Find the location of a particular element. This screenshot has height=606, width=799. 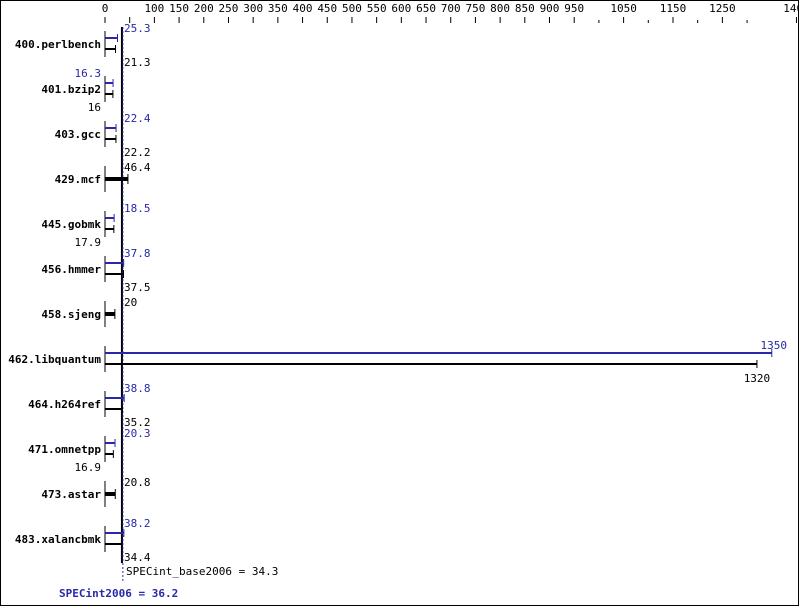

peak-value-label: 38.8 is located at coordinates (137, 388).